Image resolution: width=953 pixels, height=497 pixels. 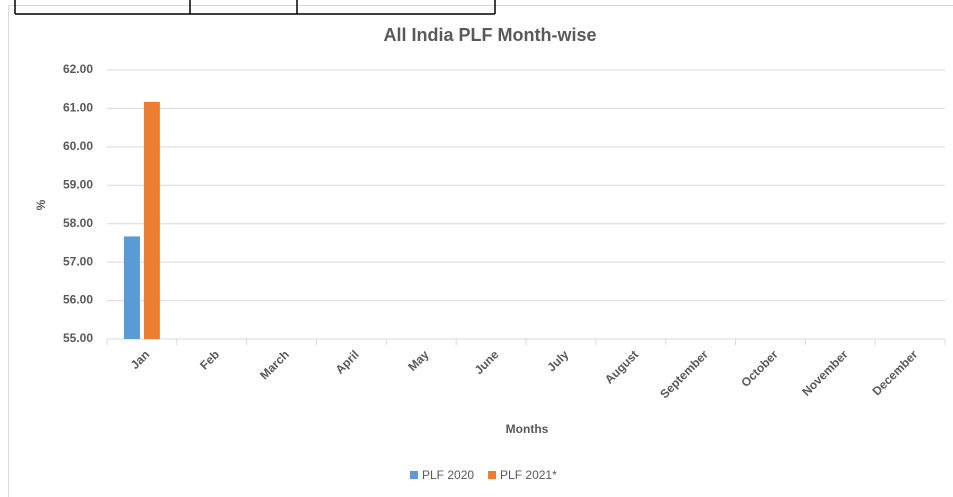 What do you see at coordinates (528, 475) in the screenshot?
I see `legend-label: PLF 2021*` at bounding box center [528, 475].